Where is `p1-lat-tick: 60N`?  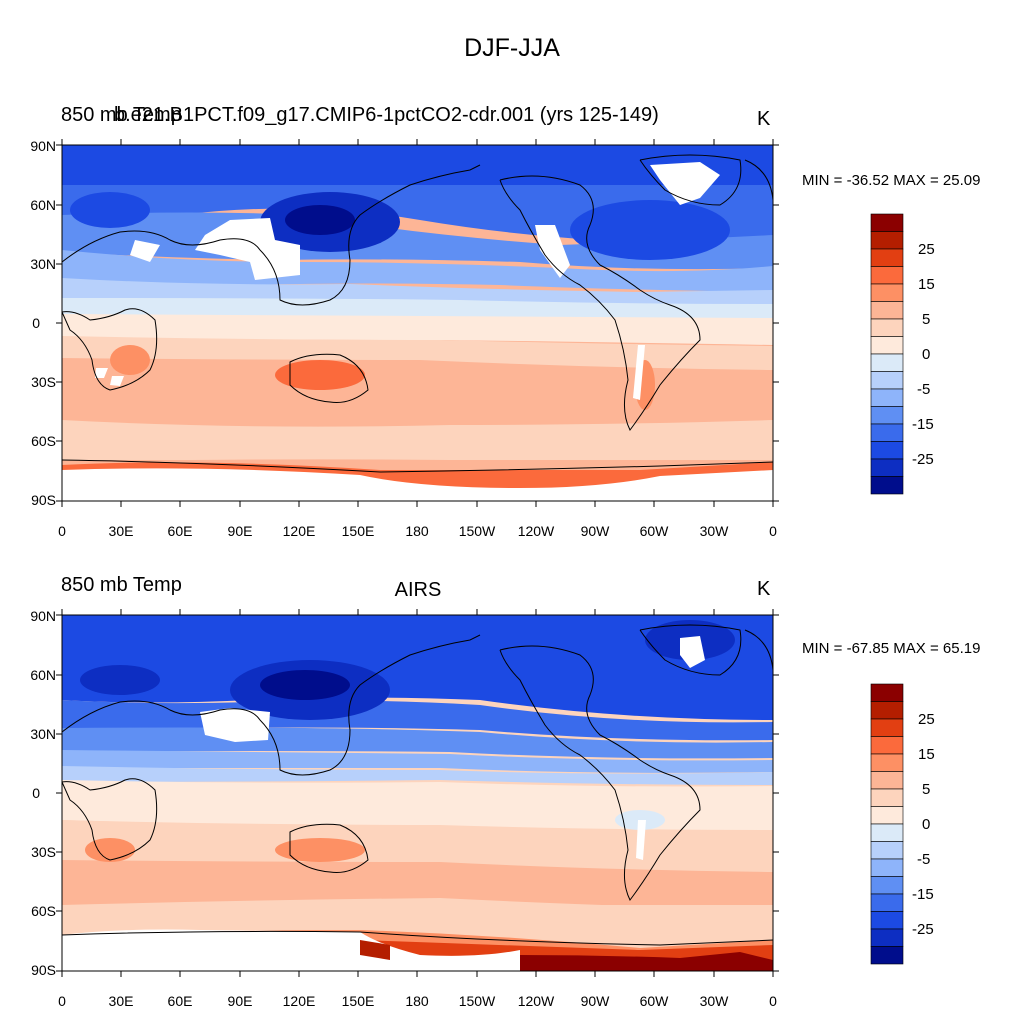 p1-lat-tick: 60N is located at coordinates (43, 205).